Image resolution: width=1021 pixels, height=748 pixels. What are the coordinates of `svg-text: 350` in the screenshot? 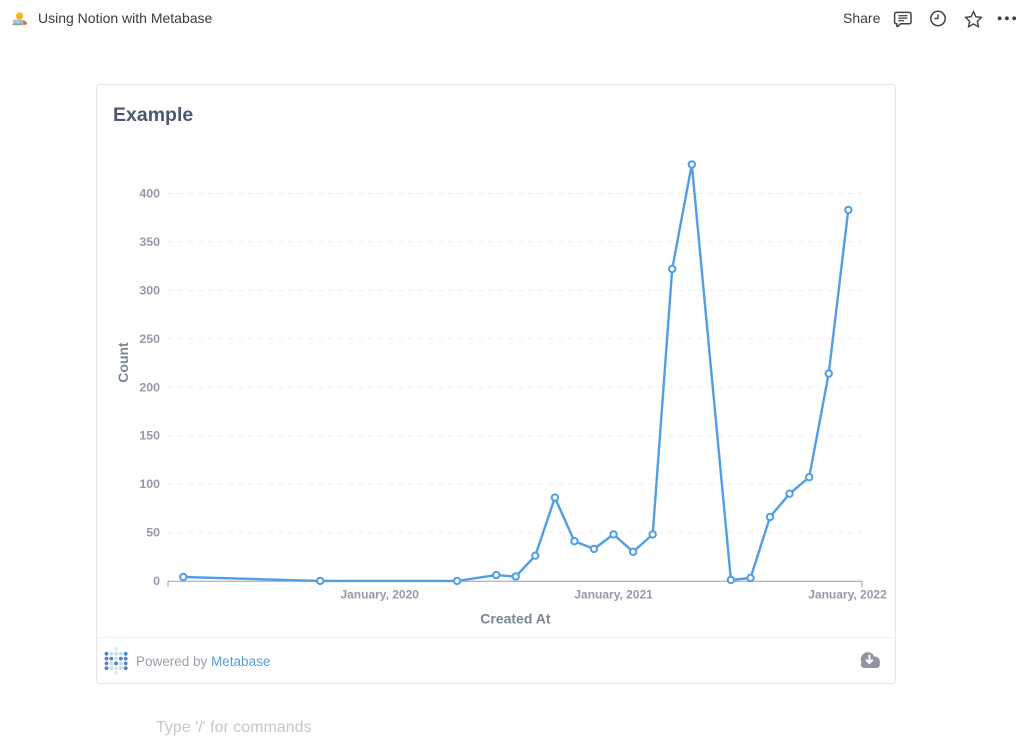 It's located at (149, 242).